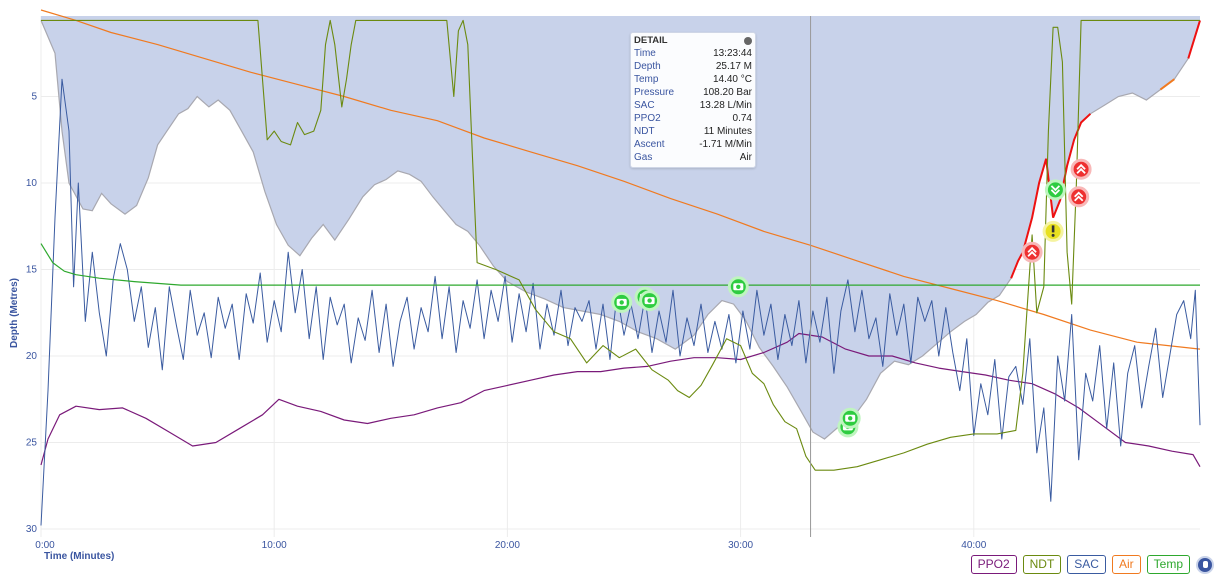 Image resolution: width=1218 pixels, height=578 pixels. I want to click on detail-label: Depth, so click(647, 66).